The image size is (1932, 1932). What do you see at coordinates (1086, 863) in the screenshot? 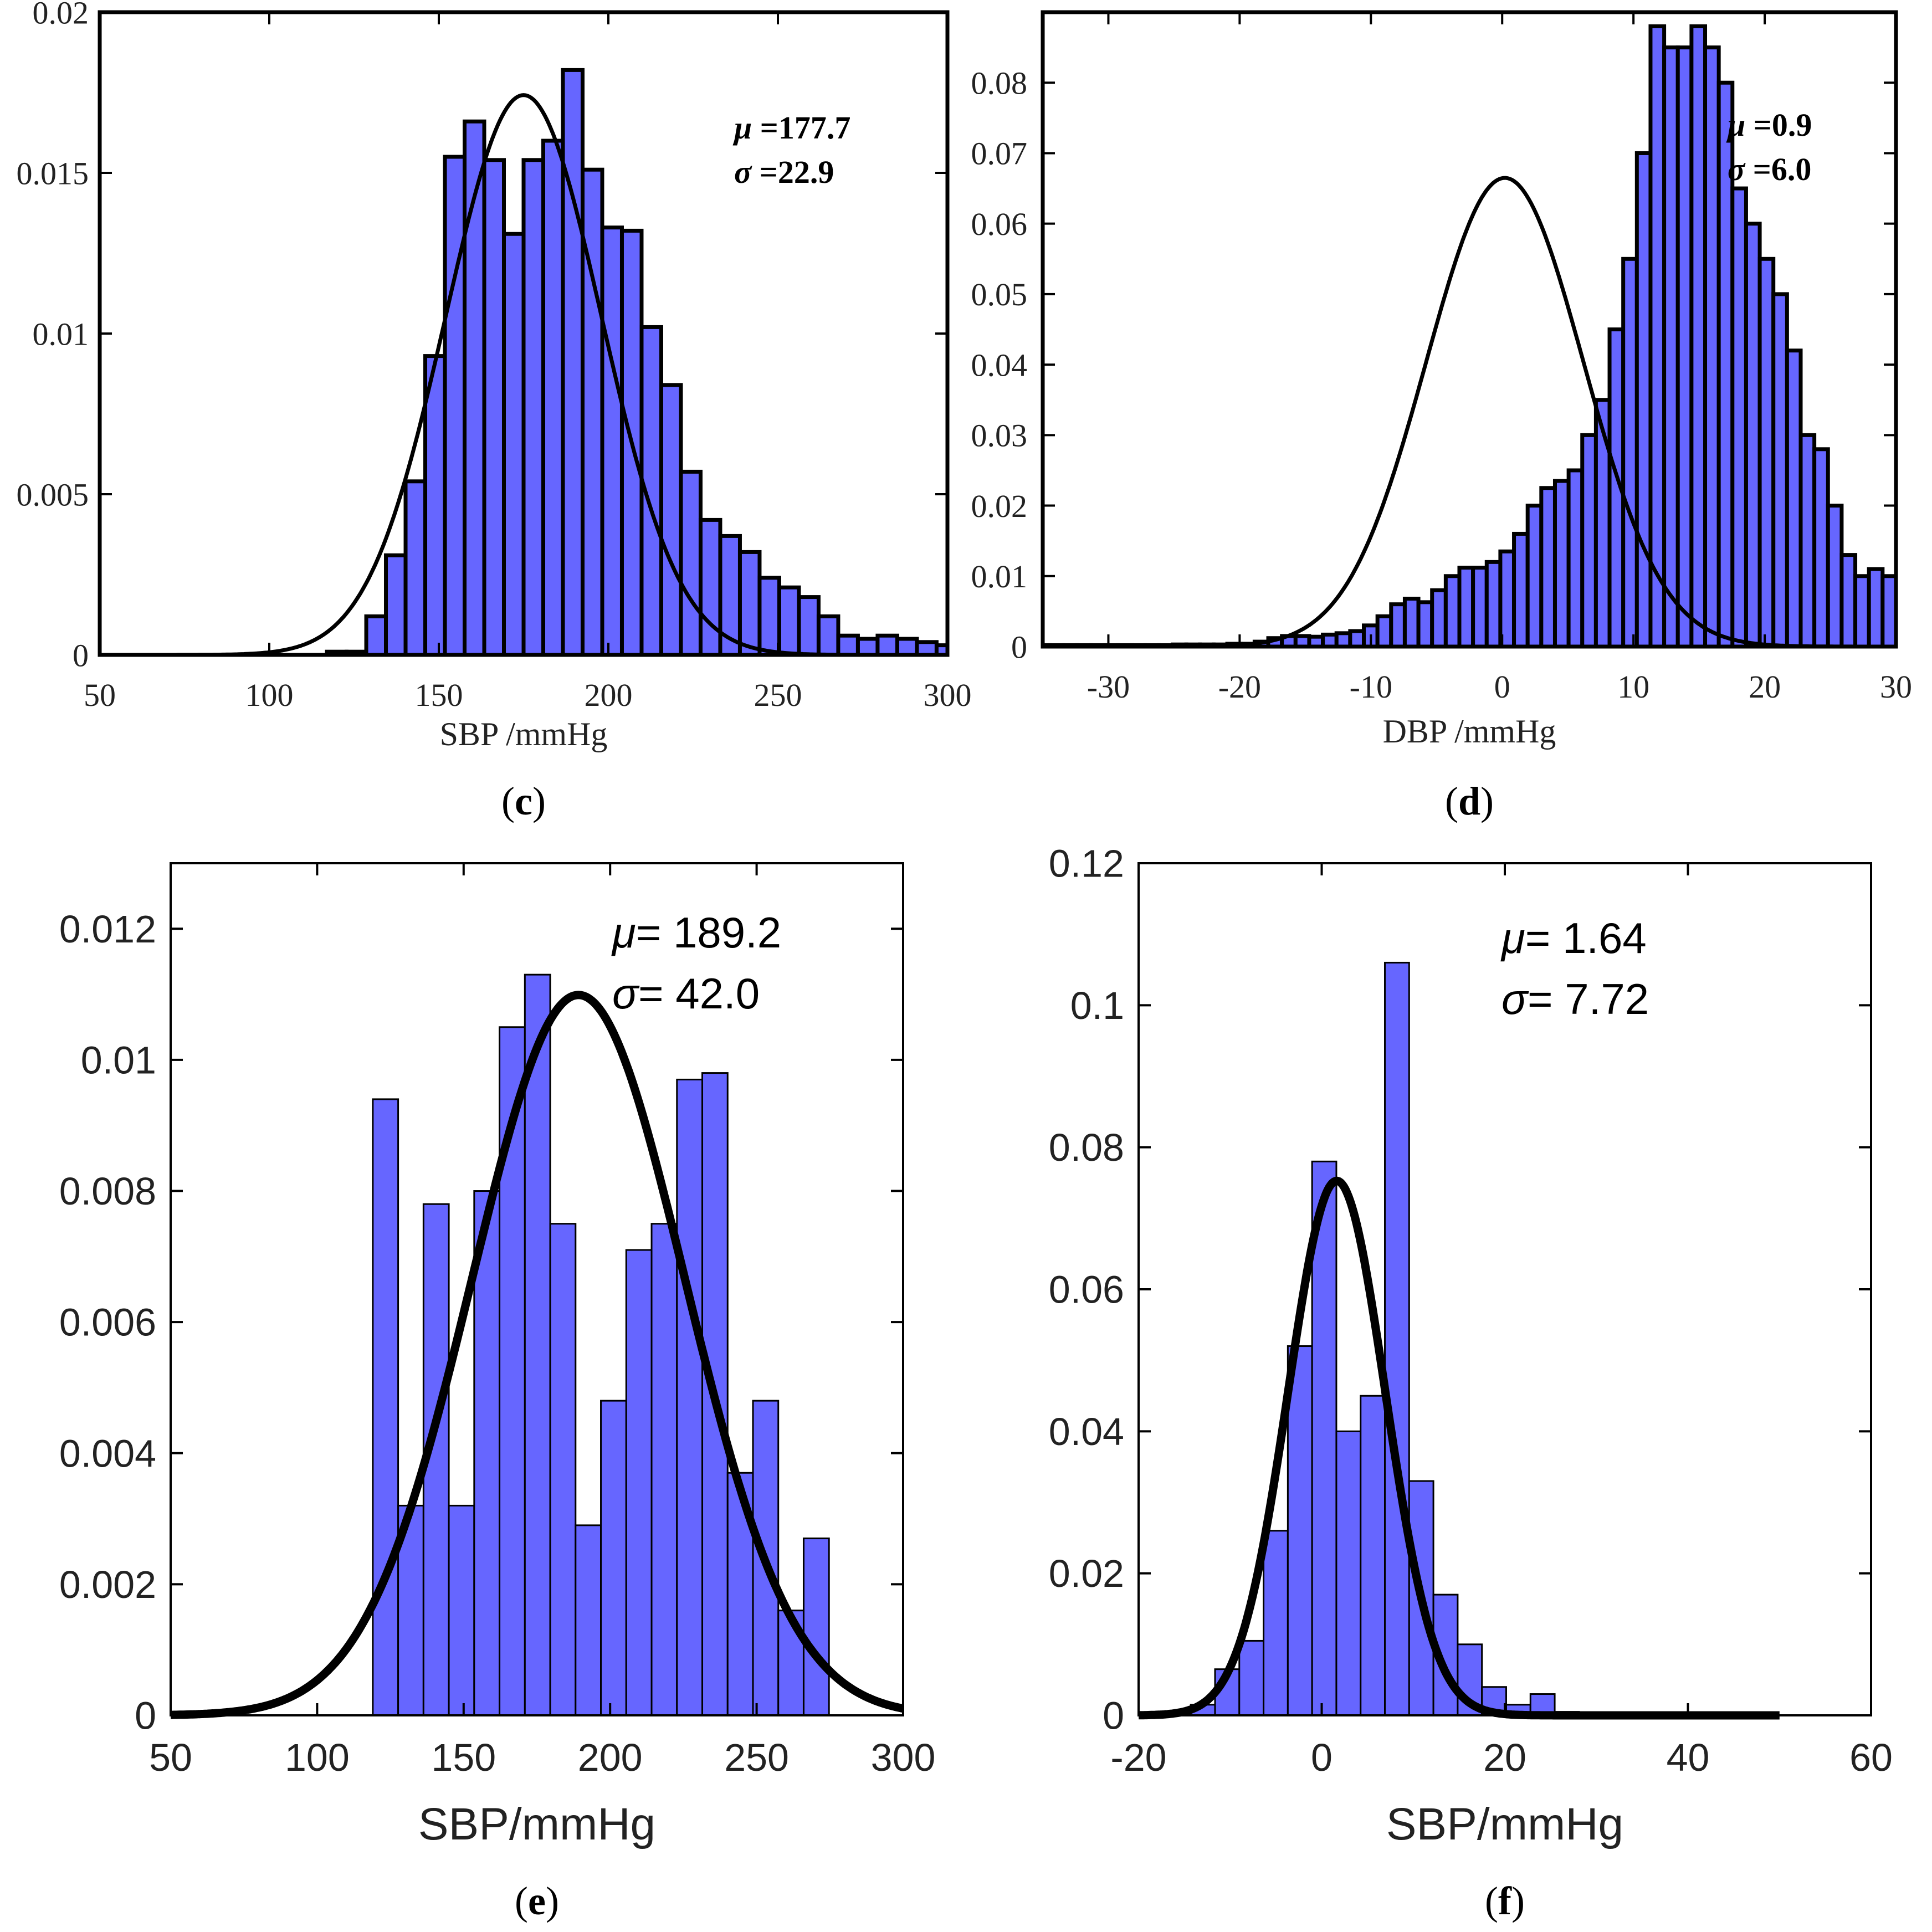
I see `y-tick-label: 0.12` at bounding box center [1086, 863].